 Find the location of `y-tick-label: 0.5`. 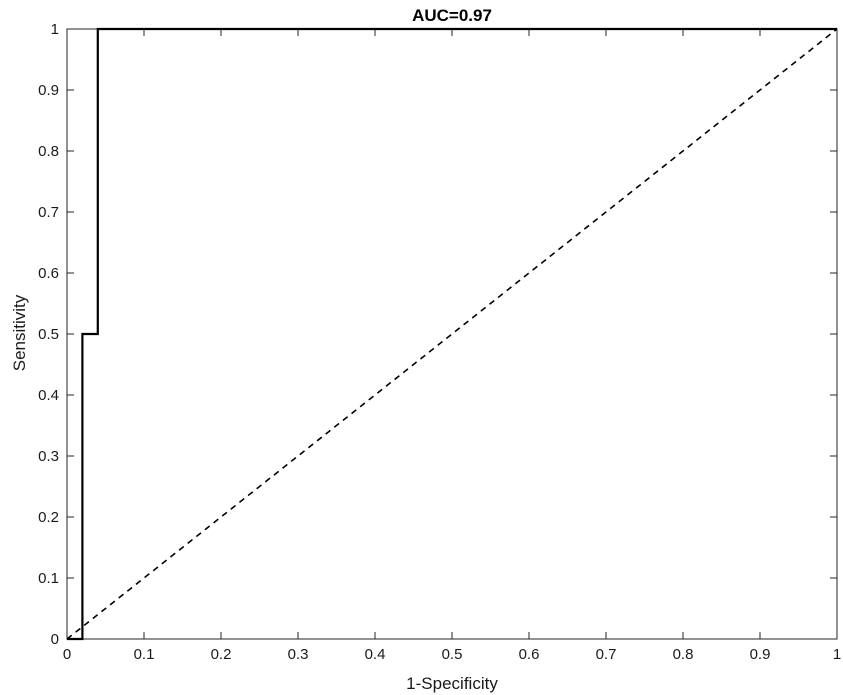

y-tick-label: 0.5 is located at coordinates (48, 334).